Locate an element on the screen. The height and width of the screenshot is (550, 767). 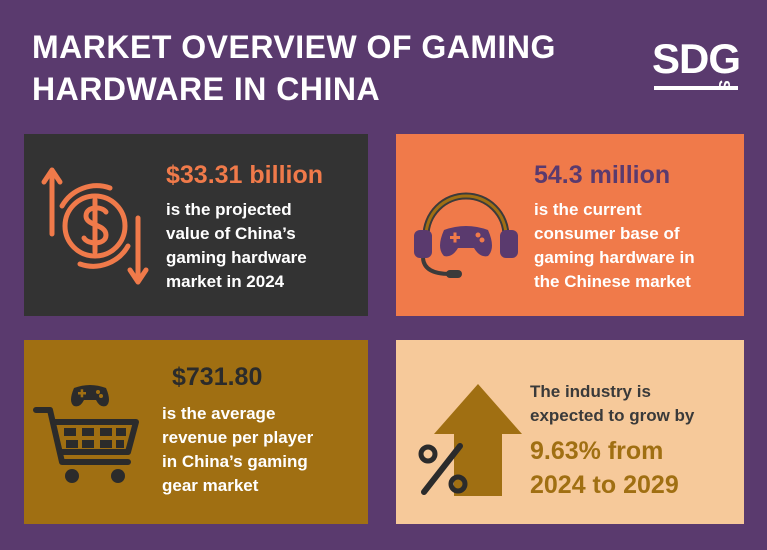
title-line-2: HARDWARE IN CHINA is located at coordinates (206, 89).